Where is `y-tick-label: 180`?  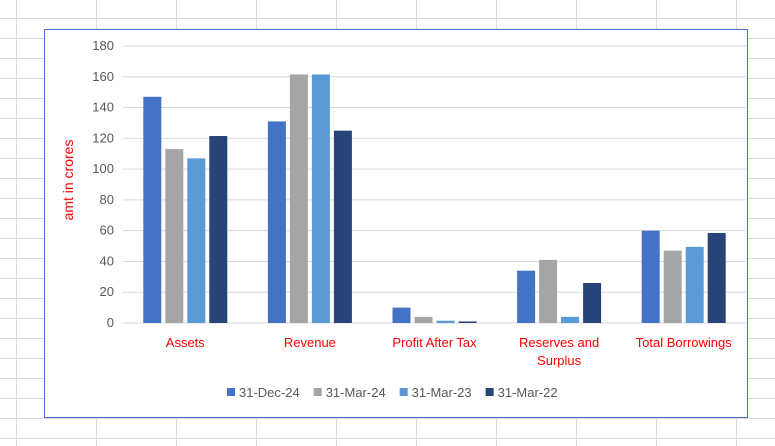
y-tick-label: 180 is located at coordinates (103, 45).